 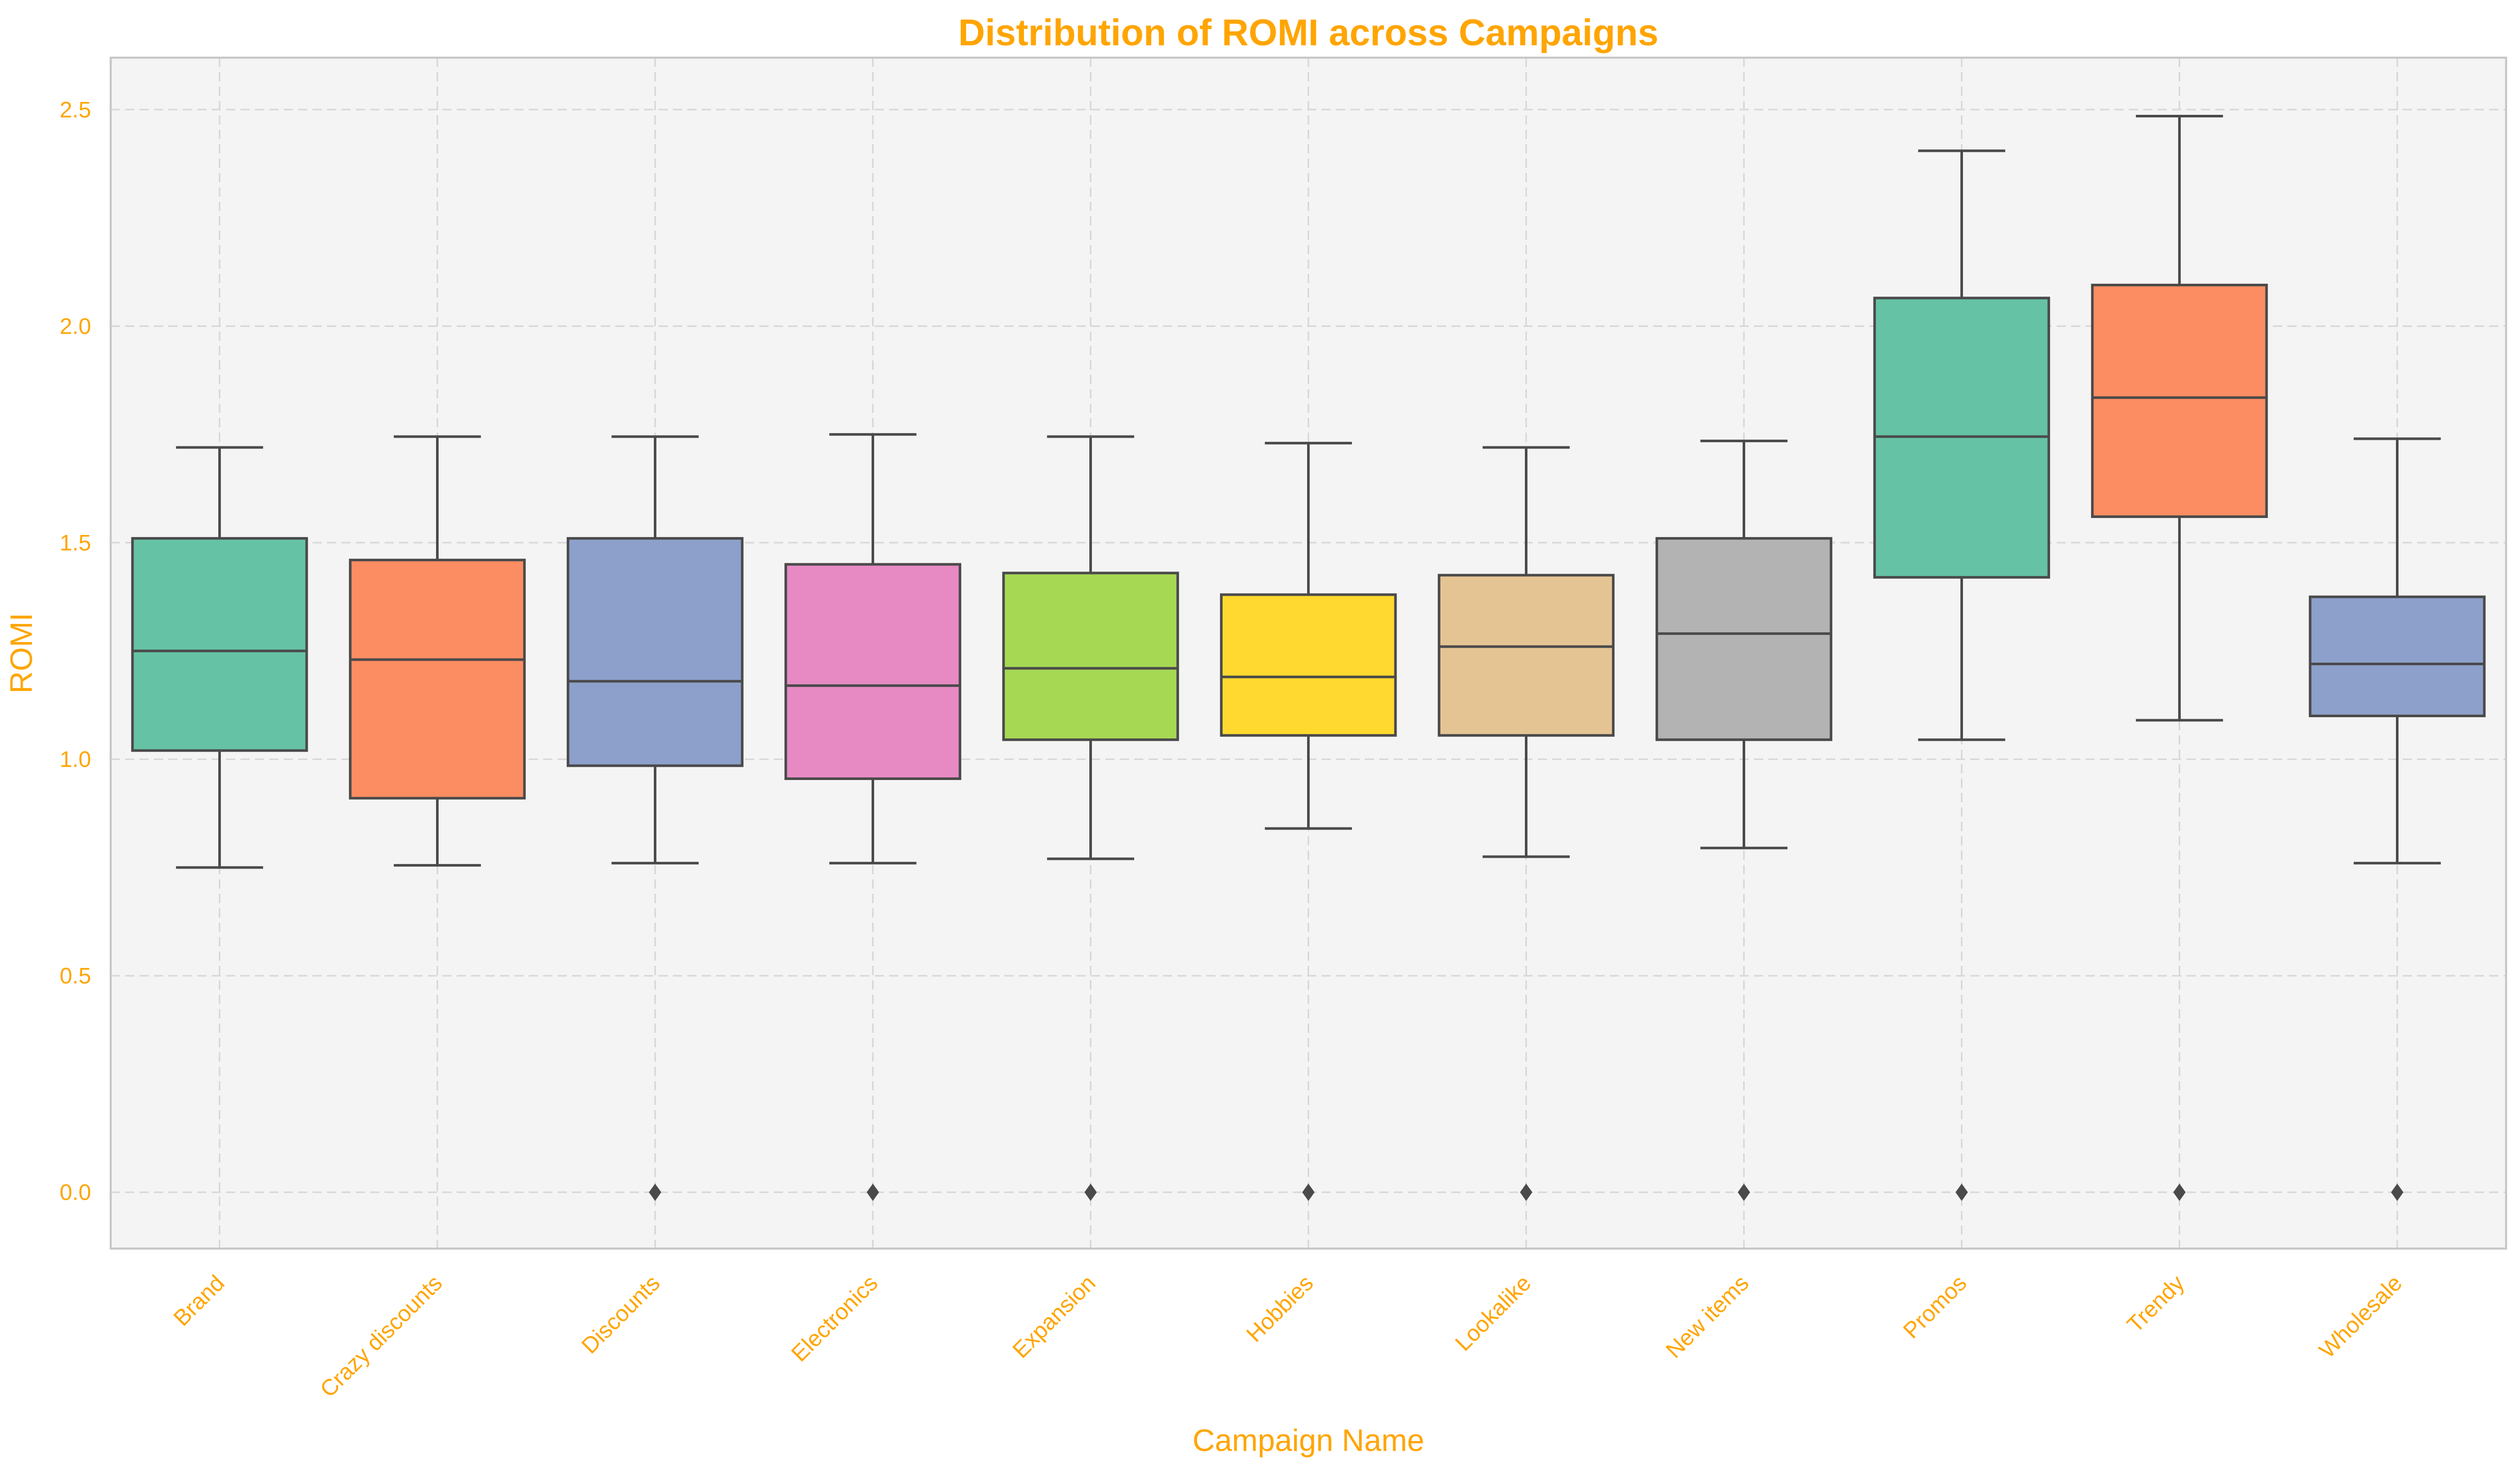 What do you see at coordinates (21, 654) in the screenshot?
I see `y-axis-label: ROMI` at bounding box center [21, 654].